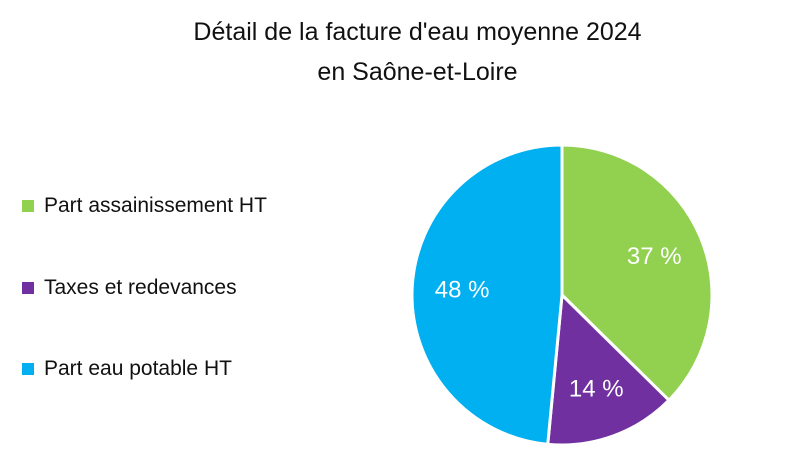  I want to click on legend-item-eau-potable: Part eau potable HT, so click(127, 369).